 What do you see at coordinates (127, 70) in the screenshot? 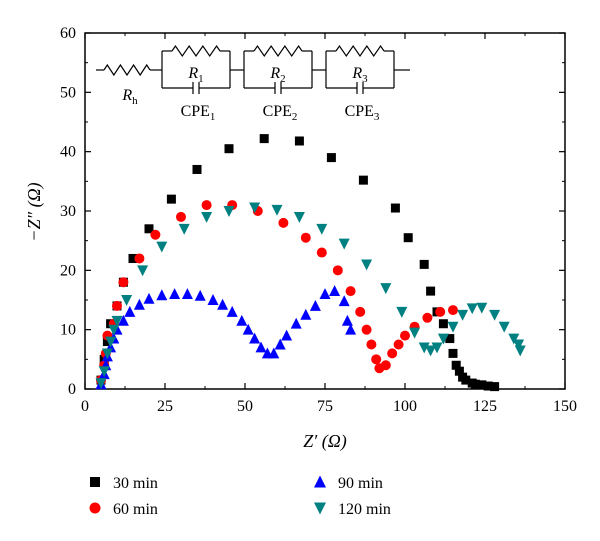
I see `resistor-rh` at bounding box center [127, 70].